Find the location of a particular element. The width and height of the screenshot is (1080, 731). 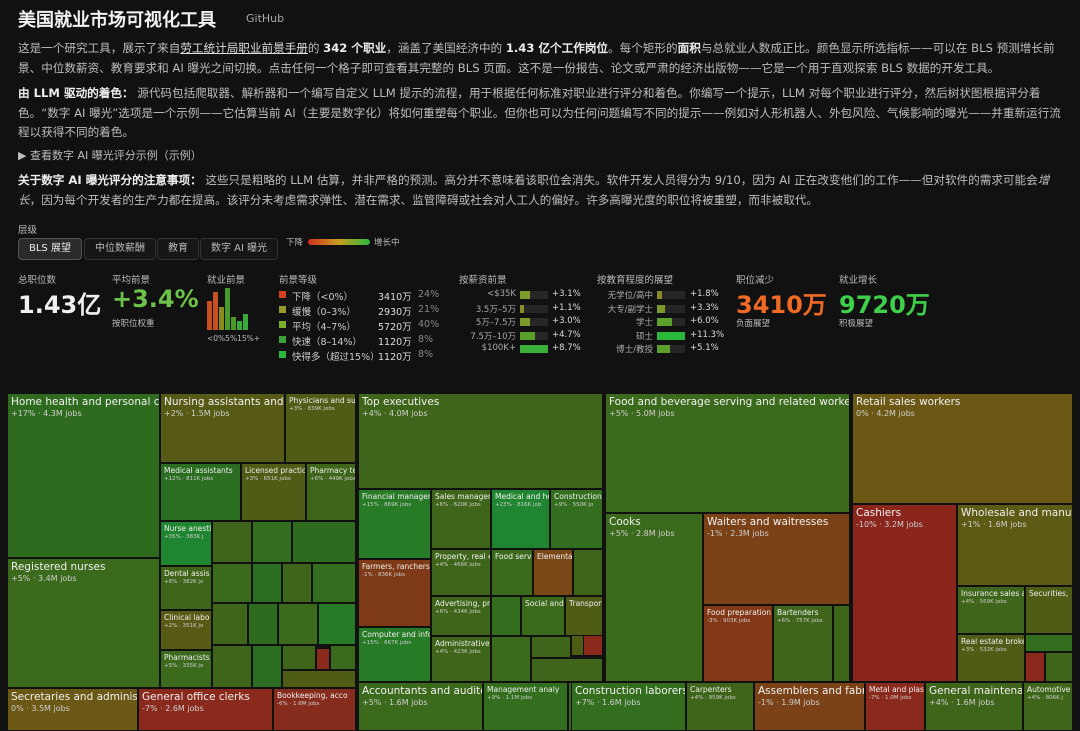

title: 美国就业市场可视化工具 is located at coordinates (117, 20).